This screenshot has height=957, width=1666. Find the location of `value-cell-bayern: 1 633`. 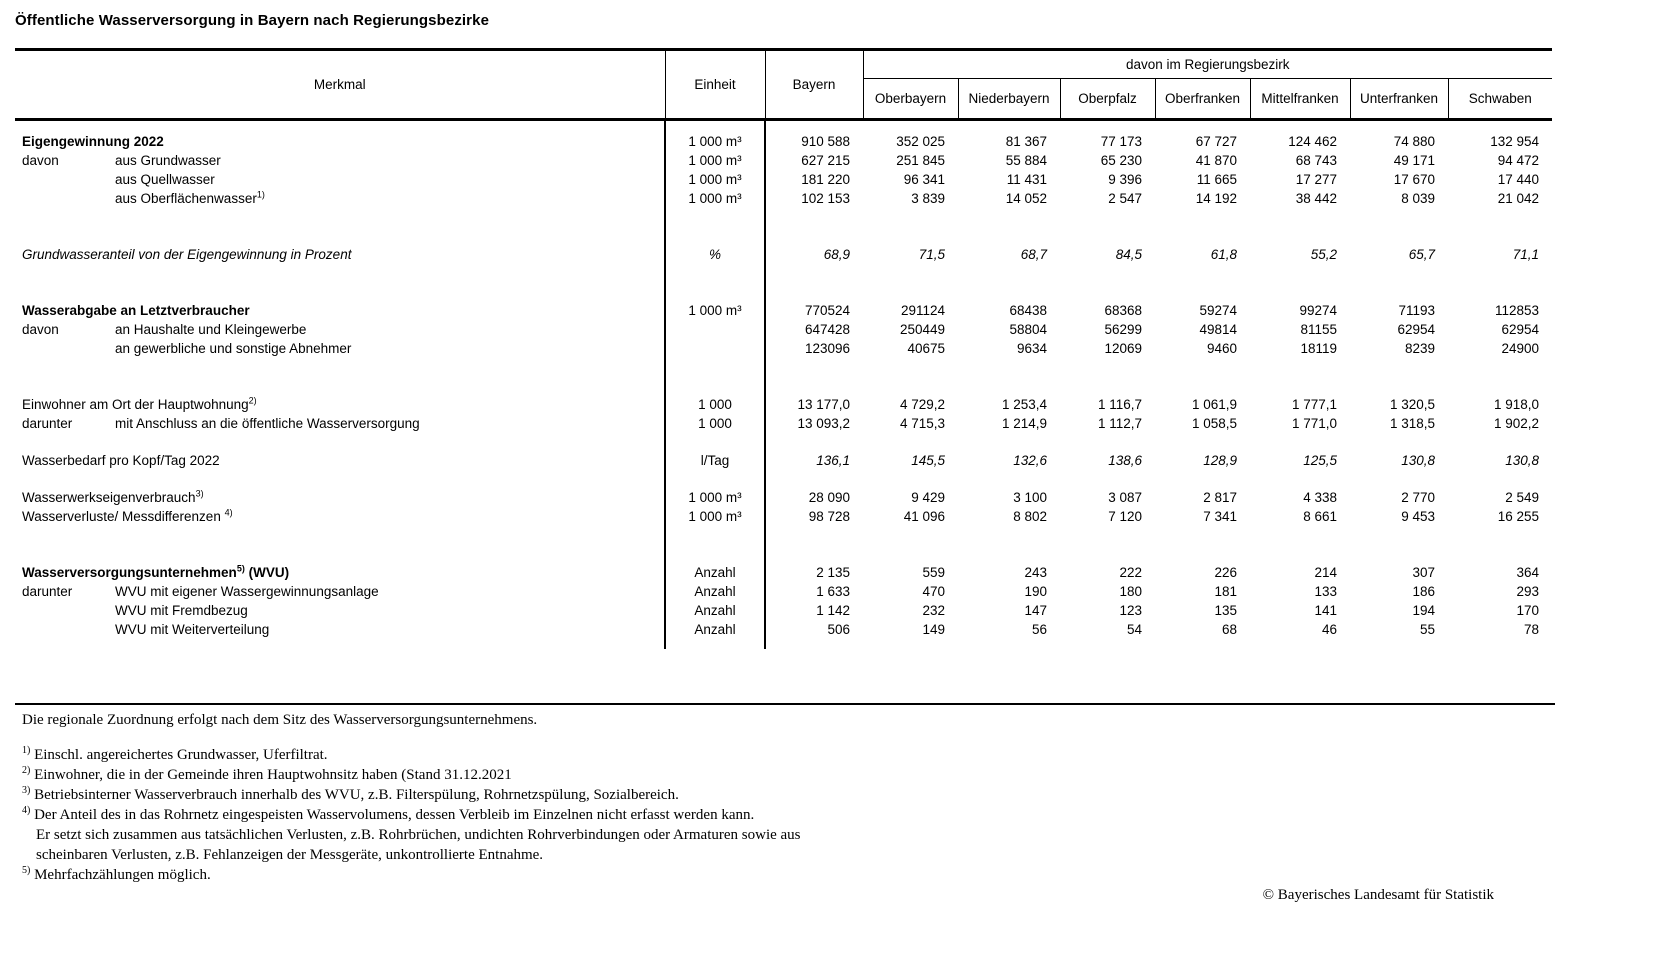

value-cell-bayern: 1 633 is located at coordinates (833, 591).